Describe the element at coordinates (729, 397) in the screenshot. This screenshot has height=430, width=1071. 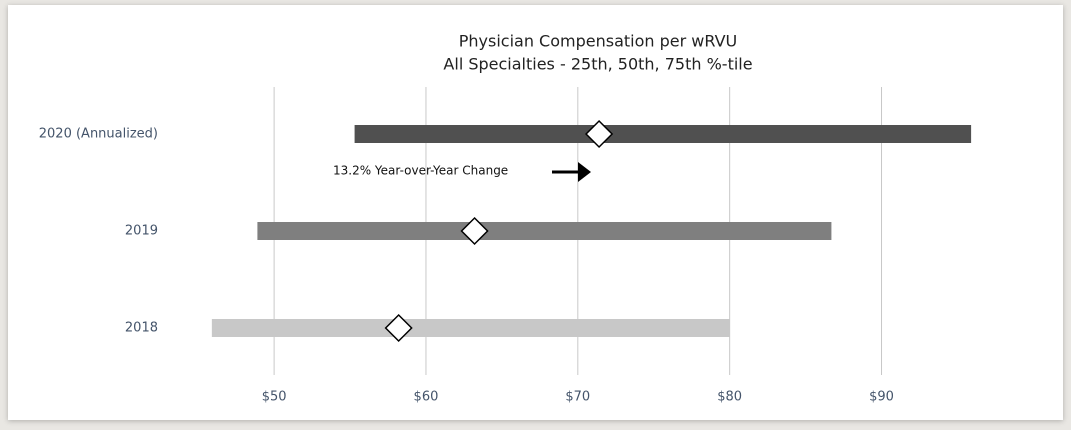
I see `x-tick-label: $80` at that location.